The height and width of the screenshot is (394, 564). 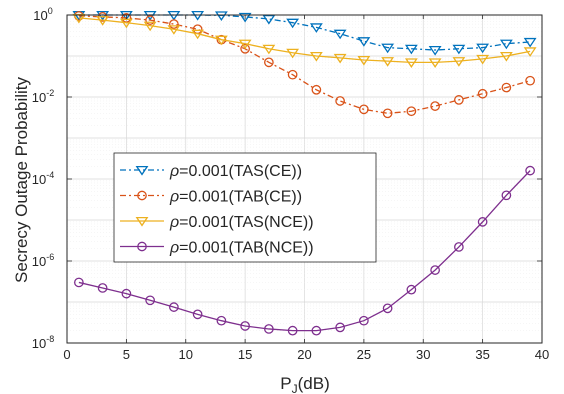 What do you see at coordinates (295, 388) in the screenshot?
I see `x-axis-label-sub: J` at bounding box center [295, 388].